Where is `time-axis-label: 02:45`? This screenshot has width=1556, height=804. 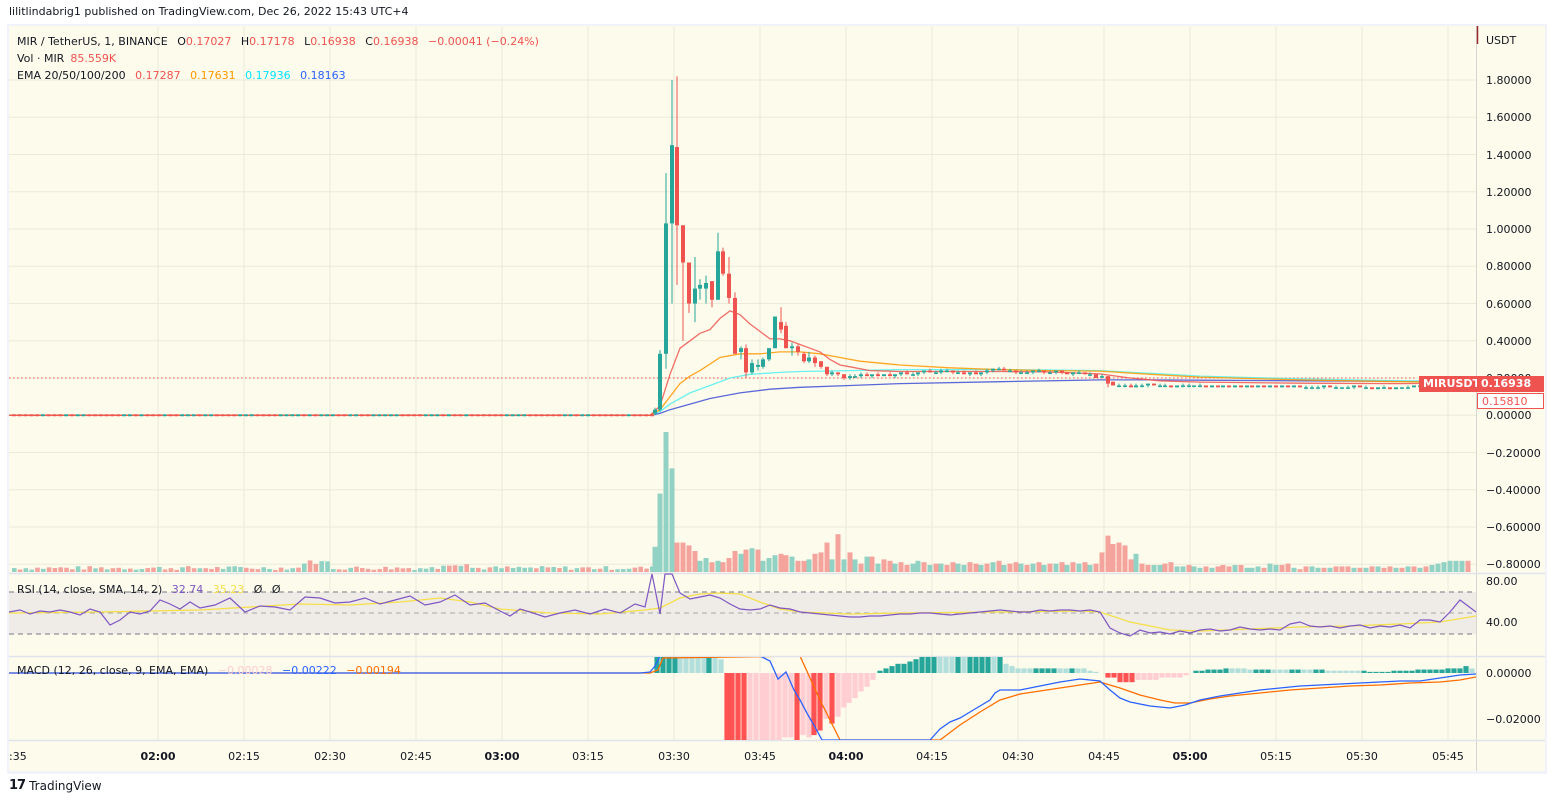
time-axis-label: 02:45 is located at coordinates (416, 756).